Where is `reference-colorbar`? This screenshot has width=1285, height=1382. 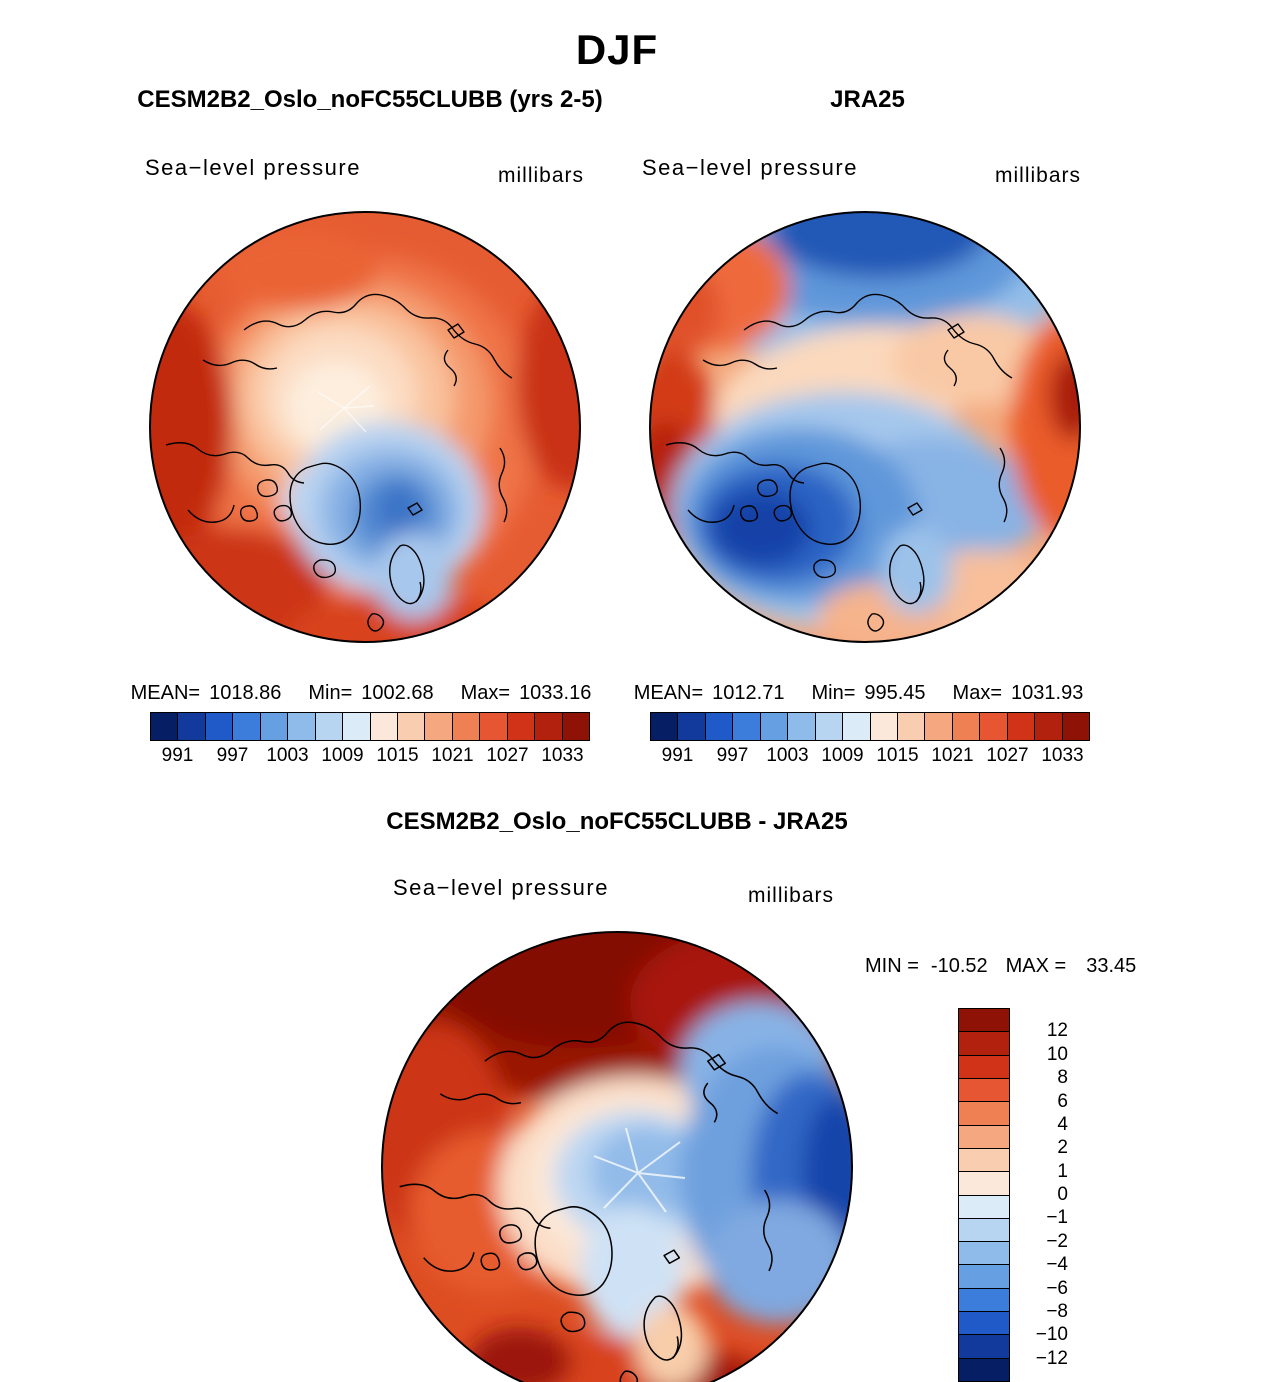 reference-colorbar is located at coordinates (870, 726).